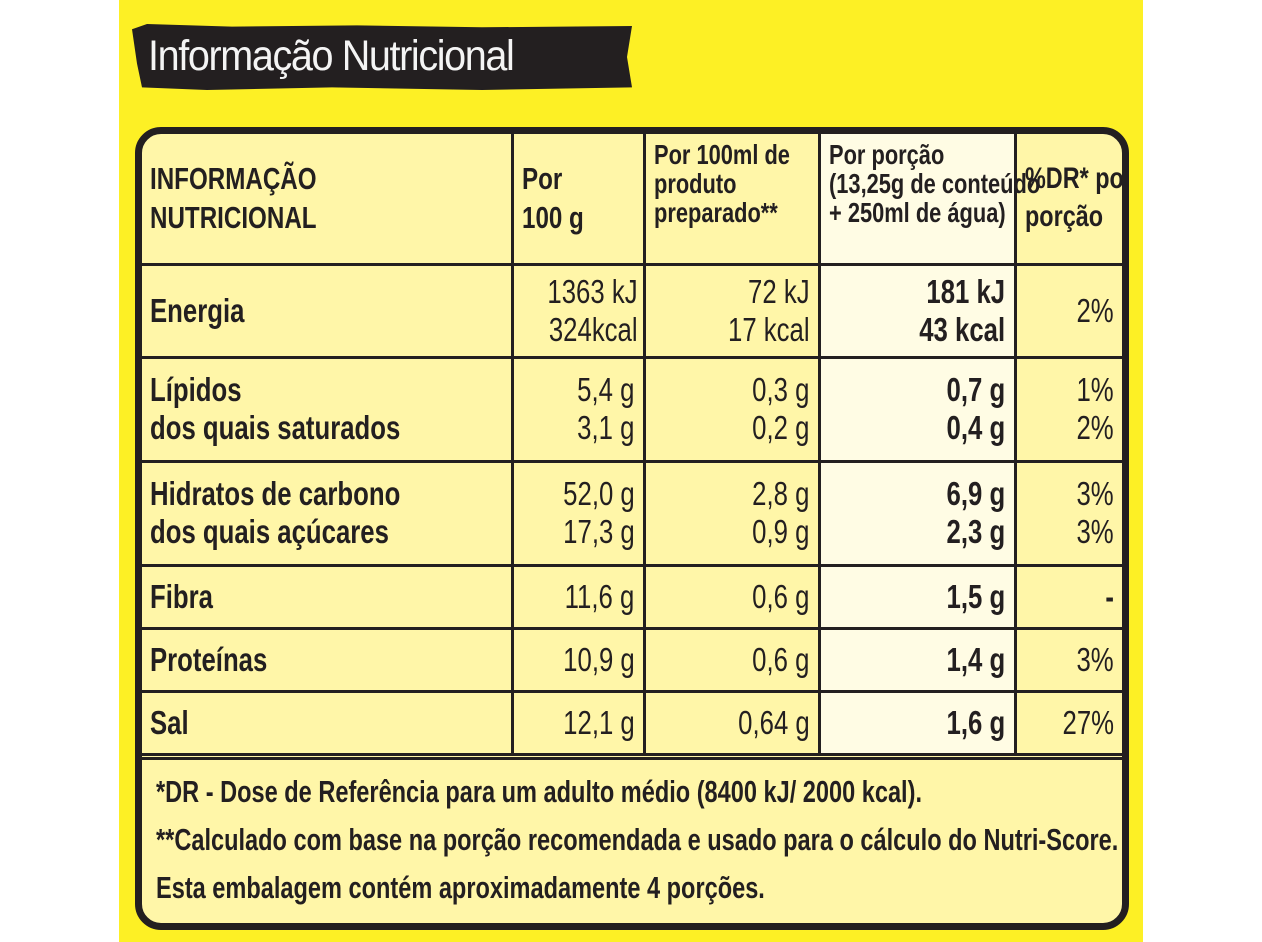 This screenshot has height=942, width=1262. I want to click on table-row-sal: Sal 12,1 g 0,64 g 1,6 g 27%, so click(632, 722).